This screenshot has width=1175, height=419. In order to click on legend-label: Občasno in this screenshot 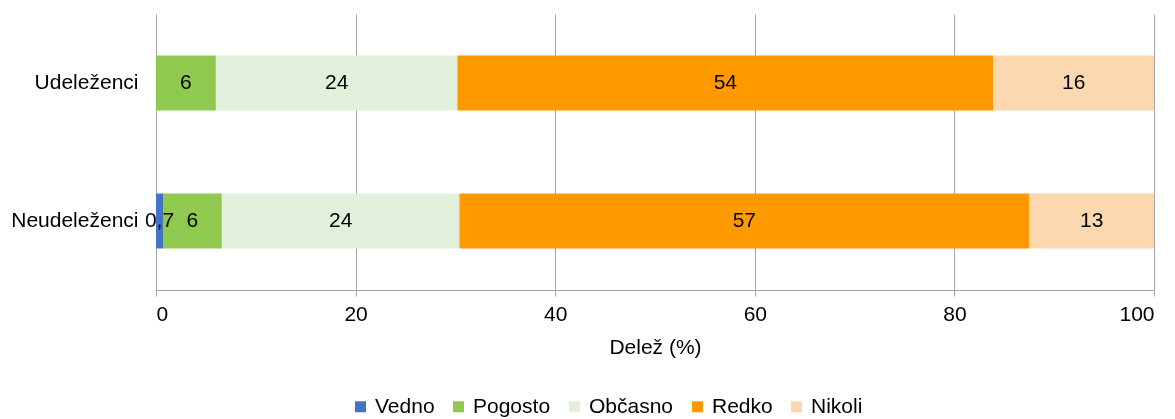, I will do `click(631, 405)`.